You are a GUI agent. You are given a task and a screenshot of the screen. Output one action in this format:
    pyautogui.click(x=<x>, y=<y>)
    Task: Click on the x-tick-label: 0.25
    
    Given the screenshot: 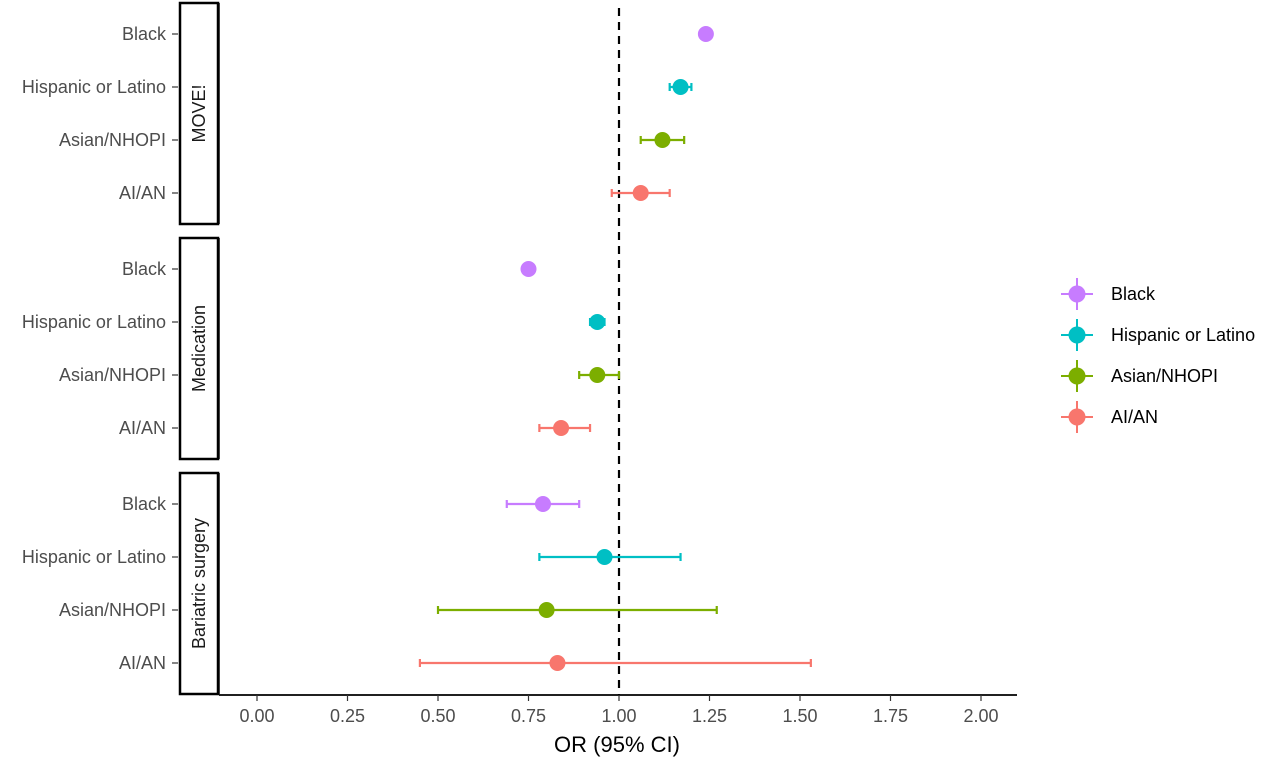 What is the action you would take?
    pyautogui.click(x=347, y=716)
    